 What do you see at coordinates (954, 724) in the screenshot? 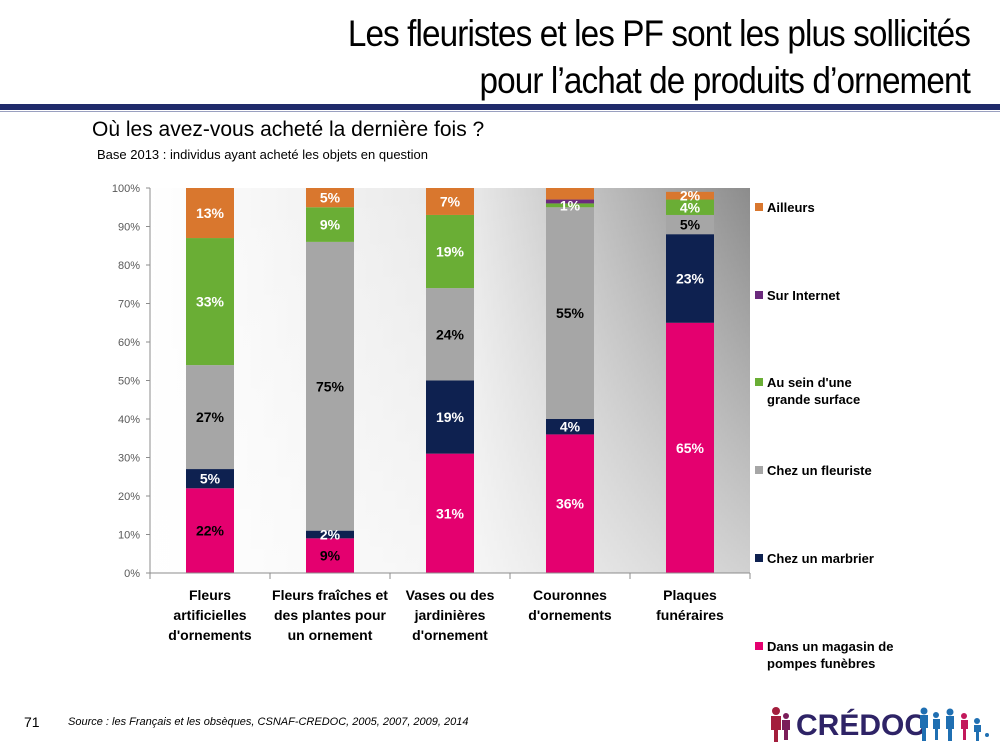
I see `logo-figures-right` at bounding box center [954, 724].